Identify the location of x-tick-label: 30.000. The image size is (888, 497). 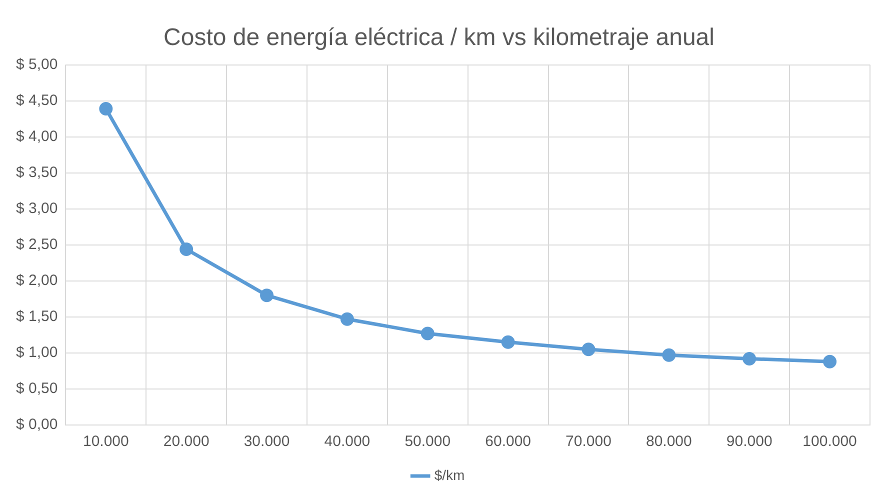
(267, 441).